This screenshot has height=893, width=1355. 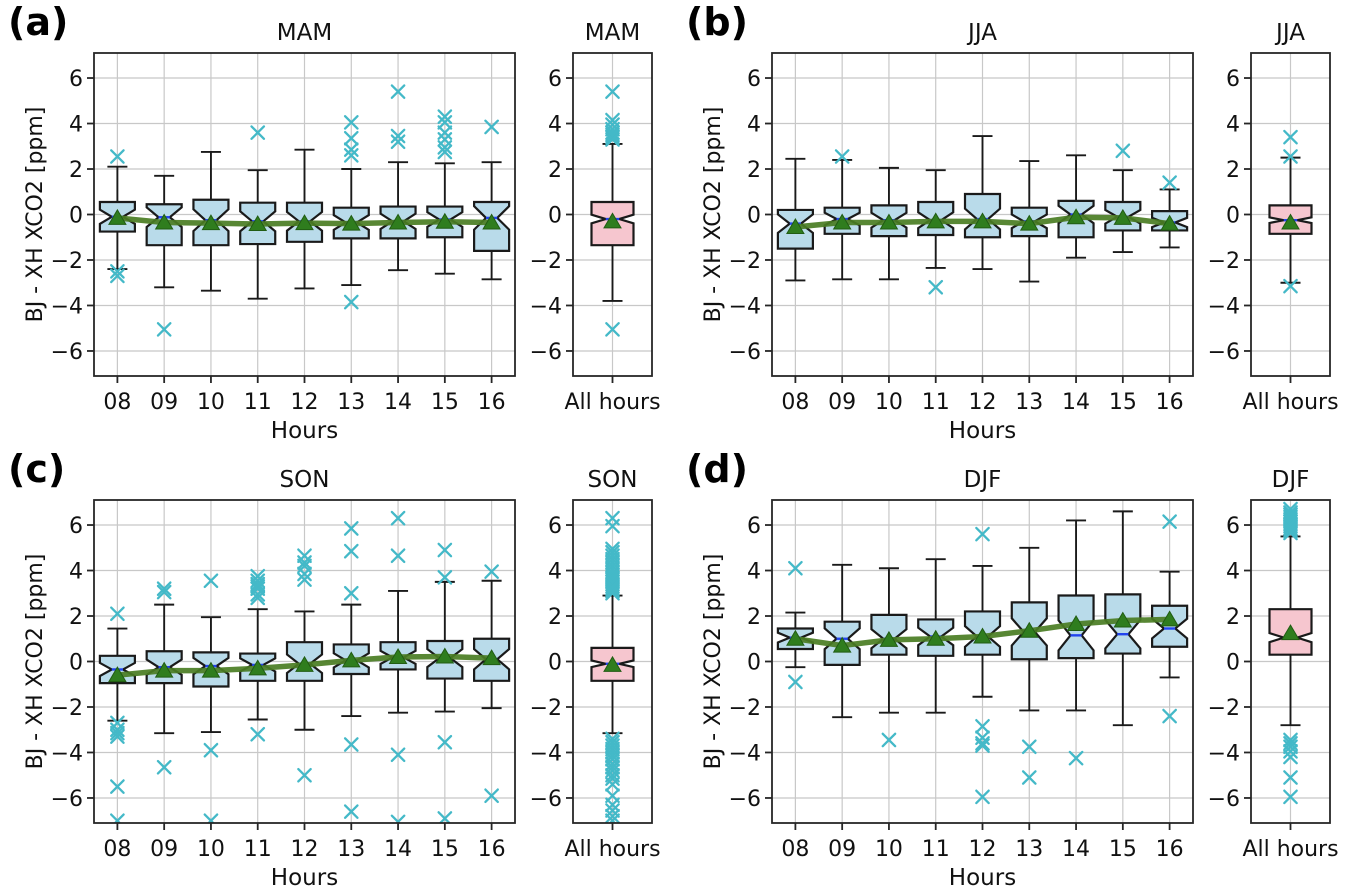 I want to click on tick-marks, so click(x=290, y=677).